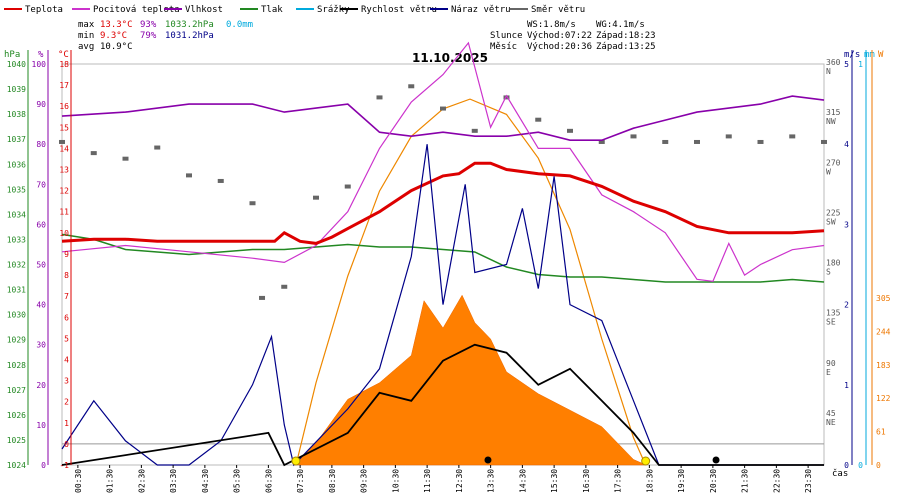 This screenshot has width=900, height=500. What do you see at coordinates (16, 189) in the screenshot?
I see `pressure-tick: 1035` at bounding box center [16, 189].